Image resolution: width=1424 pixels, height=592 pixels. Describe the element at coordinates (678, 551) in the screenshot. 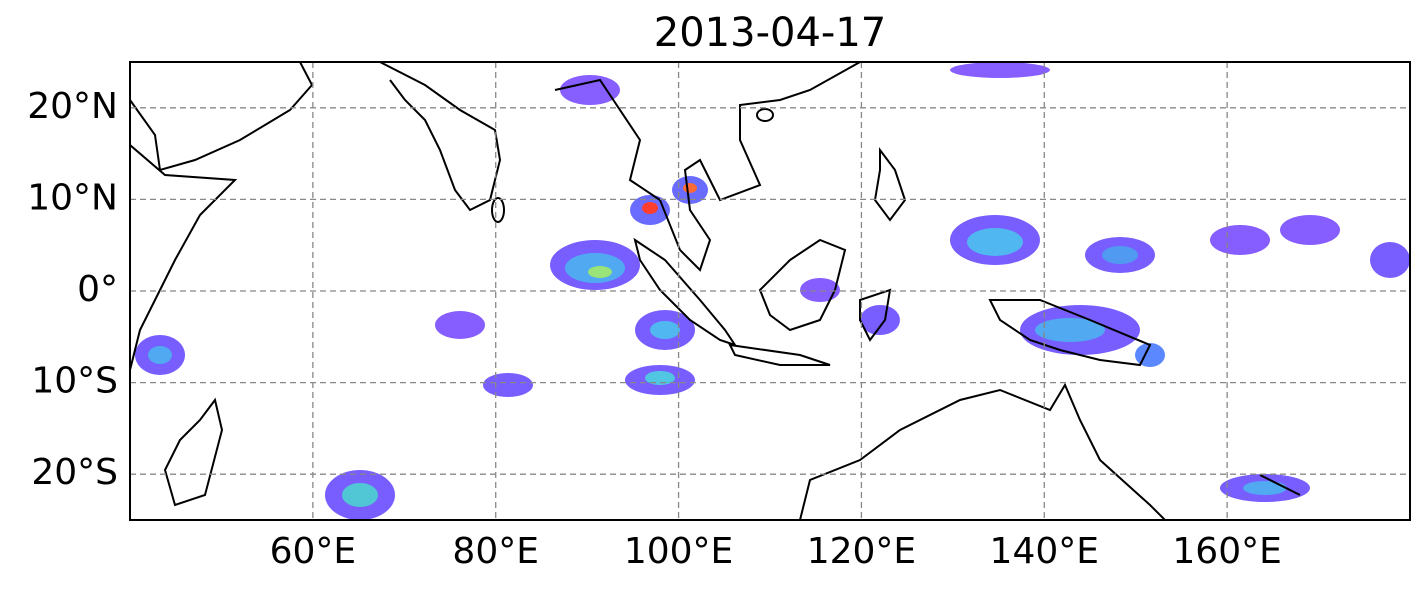

I see `lon-tick-label: 100°E` at that location.